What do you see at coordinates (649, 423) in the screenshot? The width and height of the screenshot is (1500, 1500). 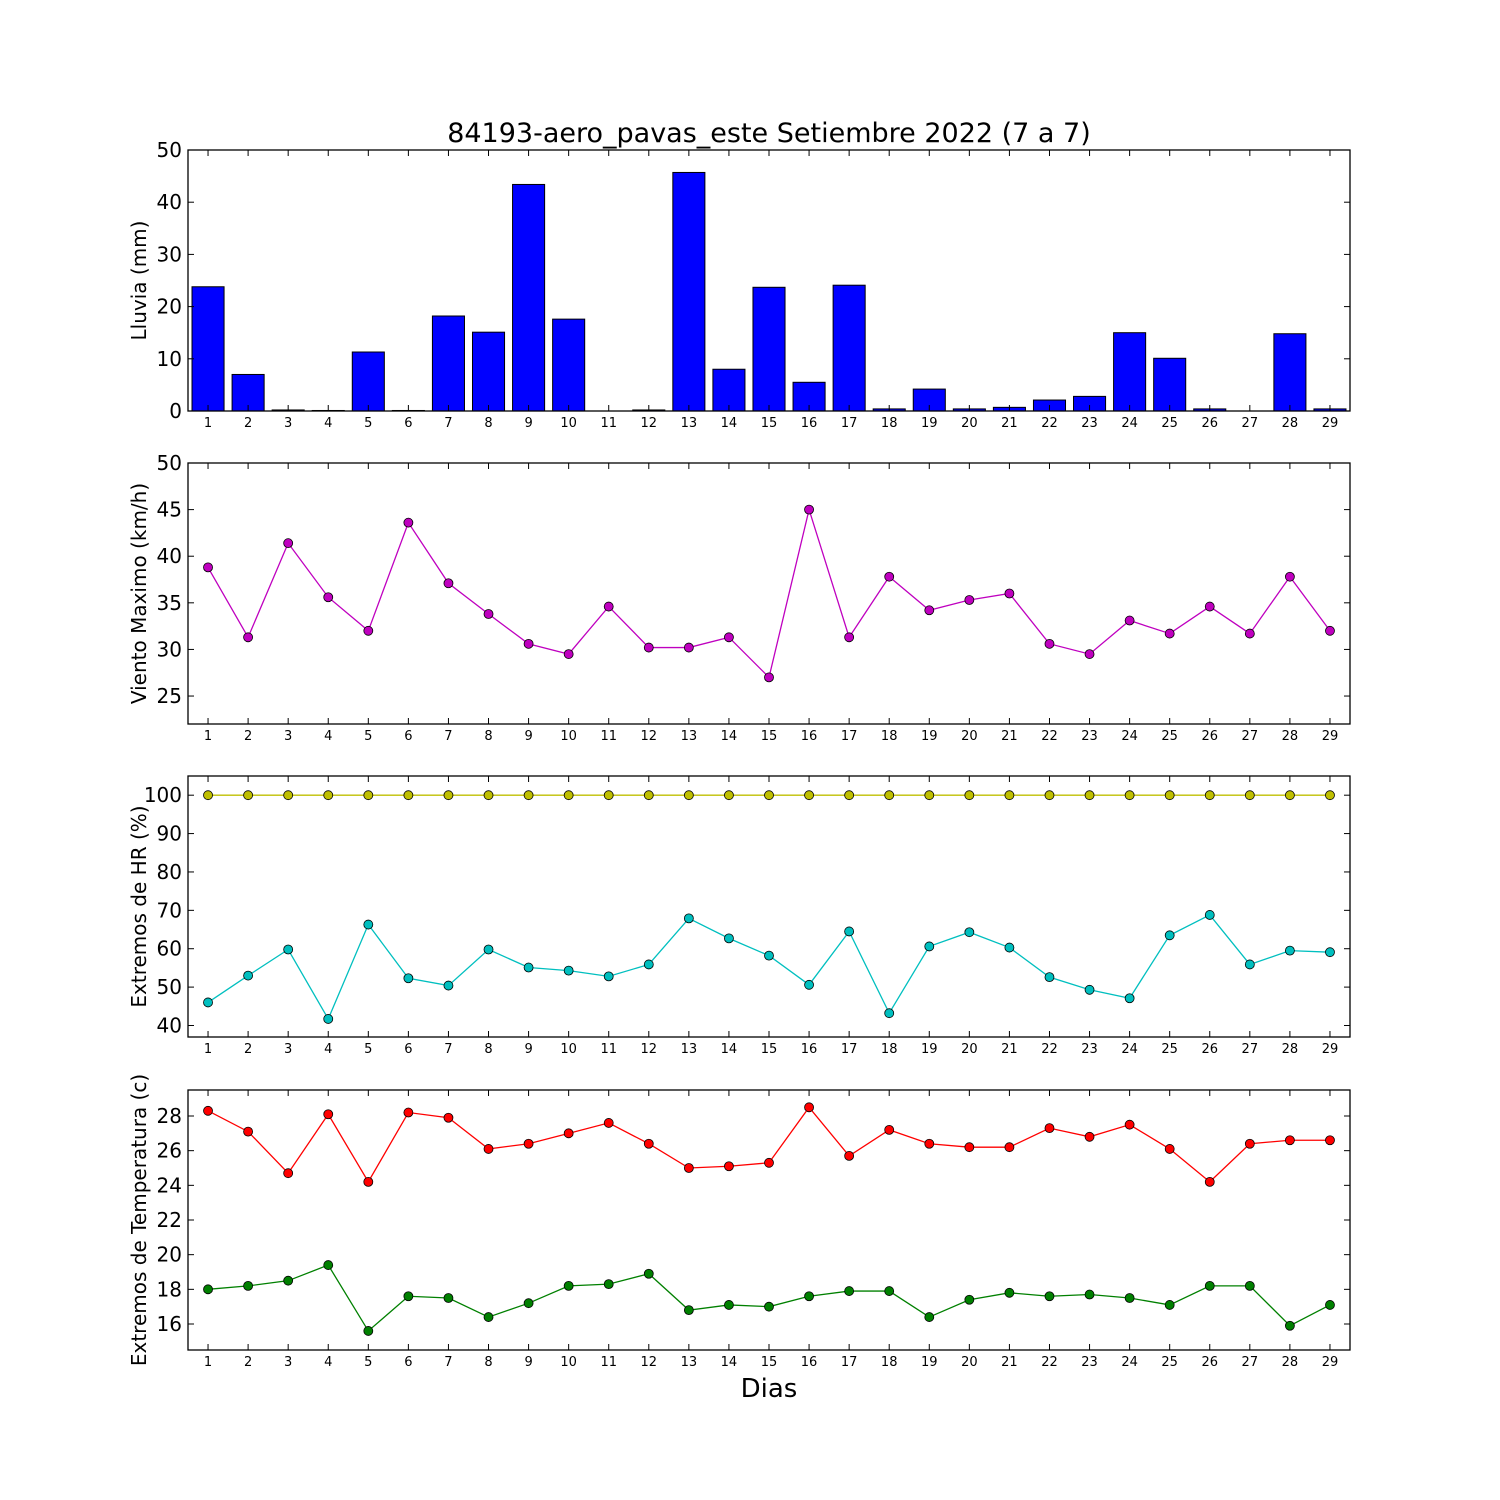 I see `x-tick-label: 12` at bounding box center [649, 423].